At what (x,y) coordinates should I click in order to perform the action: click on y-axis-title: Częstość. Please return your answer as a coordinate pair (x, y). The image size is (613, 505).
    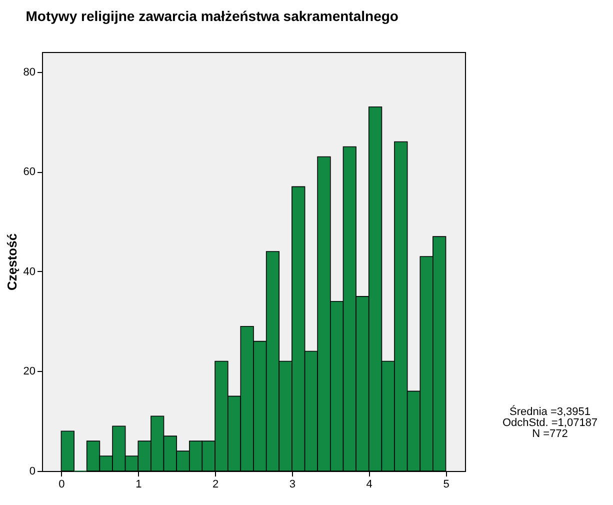
    Looking at the image, I should click on (12, 262).